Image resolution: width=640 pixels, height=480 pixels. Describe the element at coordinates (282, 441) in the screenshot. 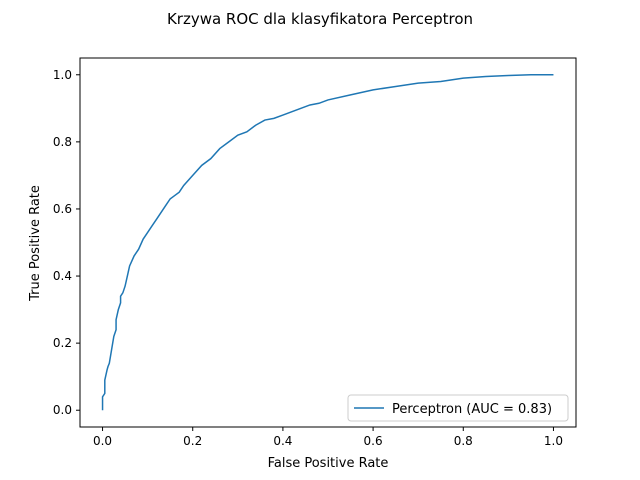

I see `x-tick-label: 0.4` at that location.